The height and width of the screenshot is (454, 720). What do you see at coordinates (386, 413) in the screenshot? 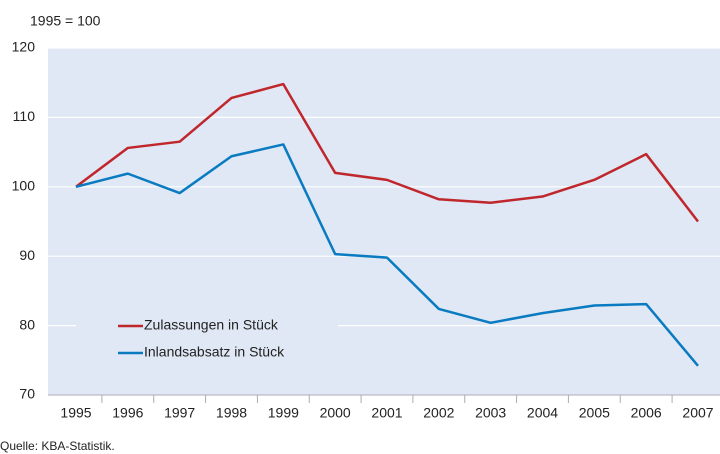
I see `x-tick-label: 2001` at bounding box center [386, 413].